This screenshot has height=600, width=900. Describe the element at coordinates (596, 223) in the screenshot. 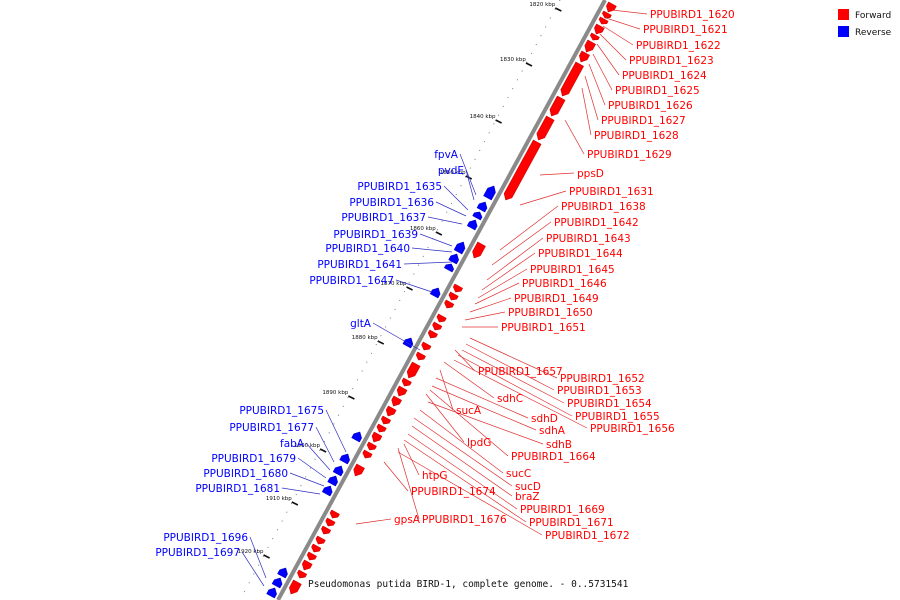

I see `gene-label-ppubird1-1642: PPUBIRD1_1642` at that location.